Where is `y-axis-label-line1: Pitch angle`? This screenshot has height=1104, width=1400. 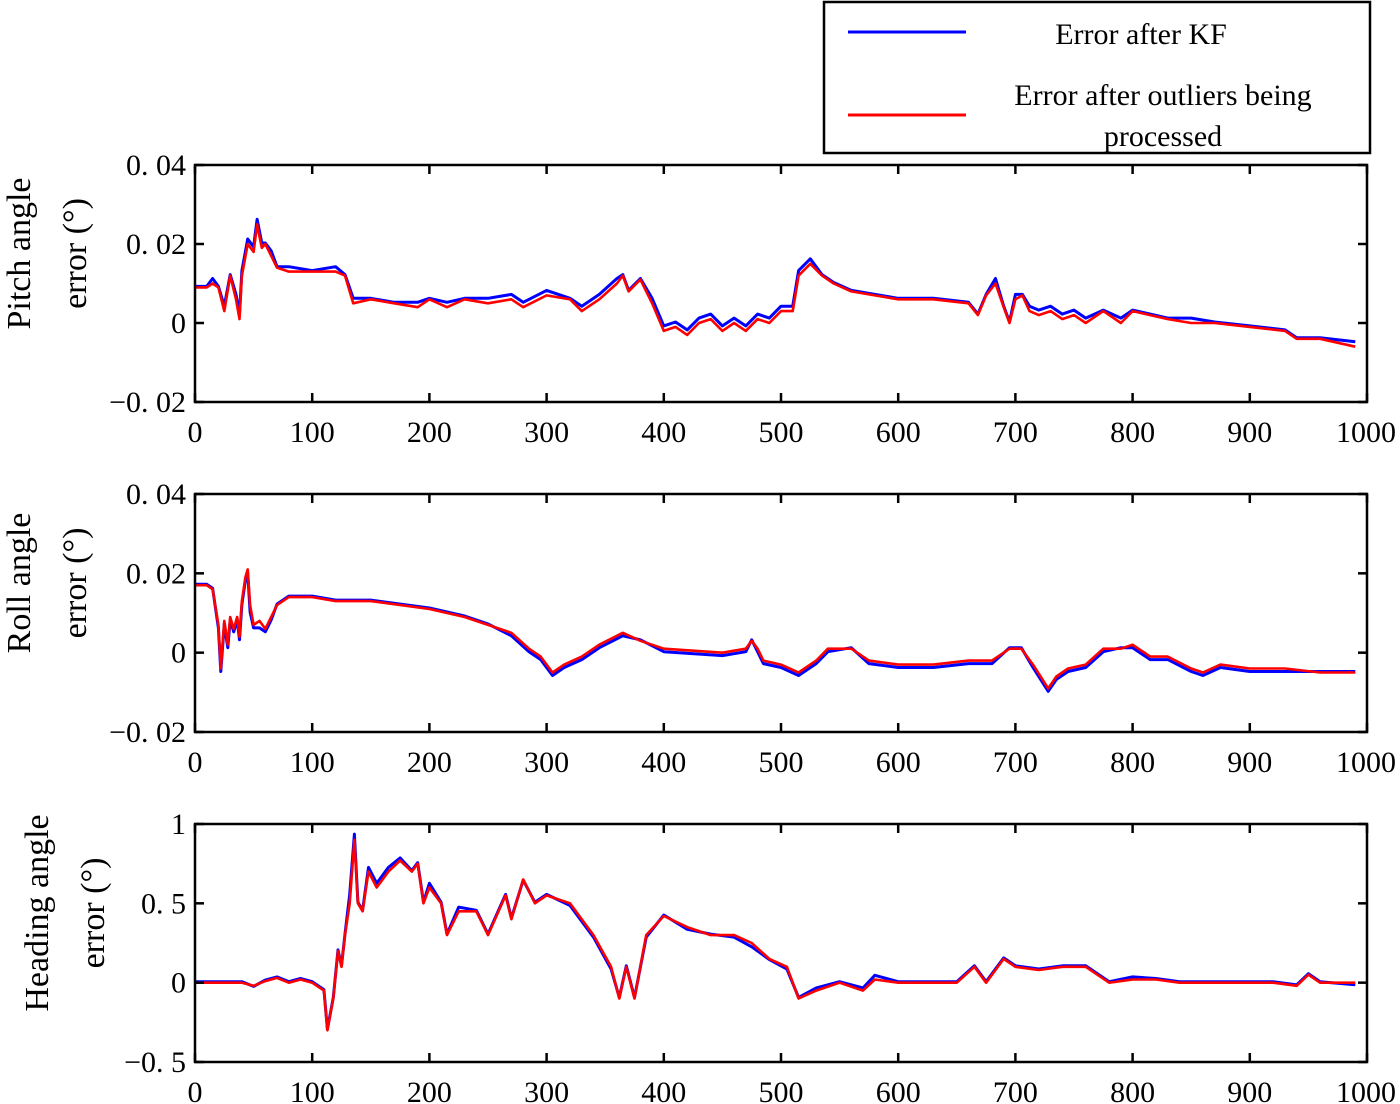
y-axis-label-line1: Pitch angle is located at coordinates (19, 253).